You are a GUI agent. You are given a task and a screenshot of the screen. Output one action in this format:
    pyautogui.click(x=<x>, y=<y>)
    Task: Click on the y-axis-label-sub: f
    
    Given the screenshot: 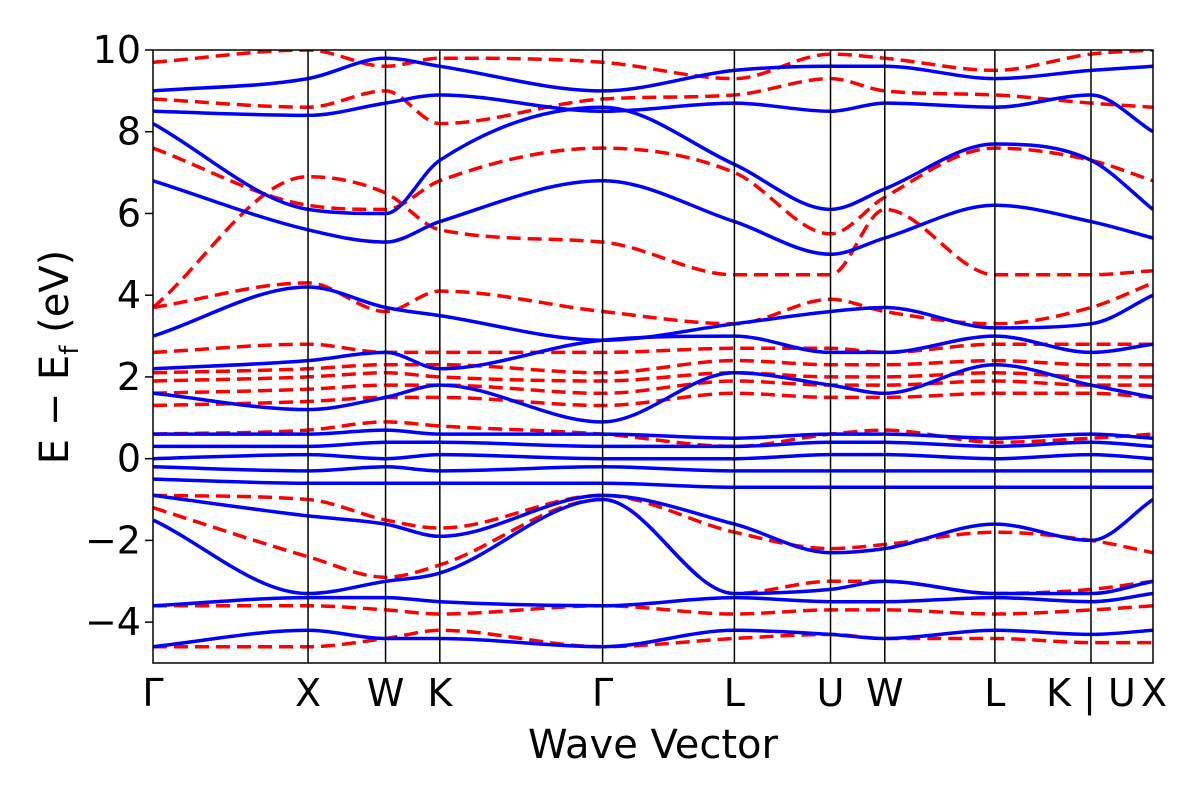 What is the action you would take?
    pyautogui.click(x=70, y=350)
    